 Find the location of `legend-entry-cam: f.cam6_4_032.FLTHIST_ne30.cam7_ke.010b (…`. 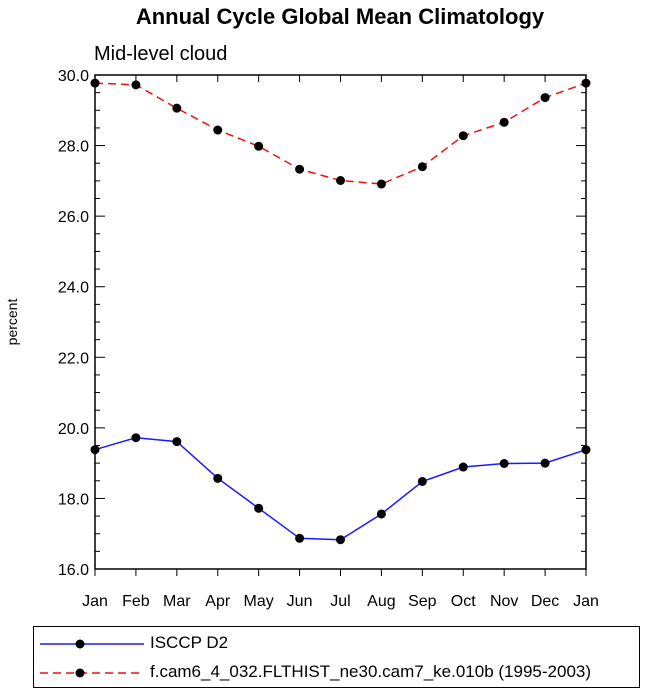

legend-entry-cam: f.cam6_4_032.FLTHIST_ne30.cam7_ke.010b (… is located at coordinates (336, 673).